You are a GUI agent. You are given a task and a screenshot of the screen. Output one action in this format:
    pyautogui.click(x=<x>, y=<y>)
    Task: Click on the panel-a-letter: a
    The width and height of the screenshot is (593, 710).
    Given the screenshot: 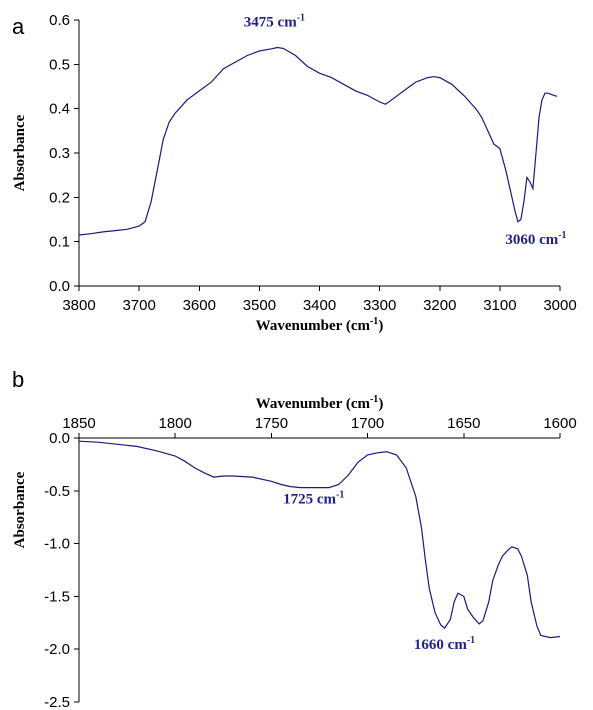 What is the action you would take?
    pyautogui.click(x=18, y=26)
    